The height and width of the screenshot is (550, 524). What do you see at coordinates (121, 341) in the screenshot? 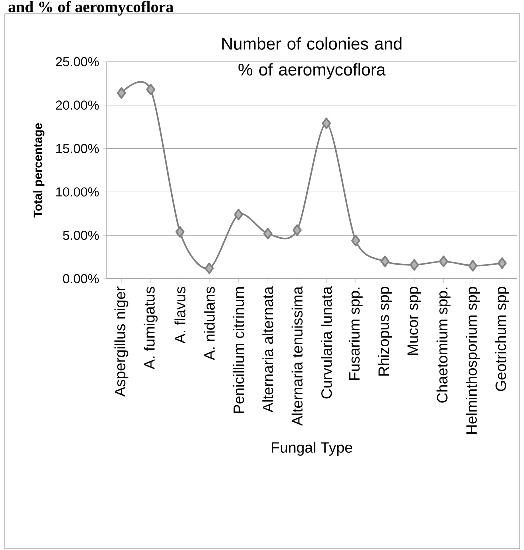
I see `x-tick-label: Aspergillus niger` at bounding box center [121, 341].